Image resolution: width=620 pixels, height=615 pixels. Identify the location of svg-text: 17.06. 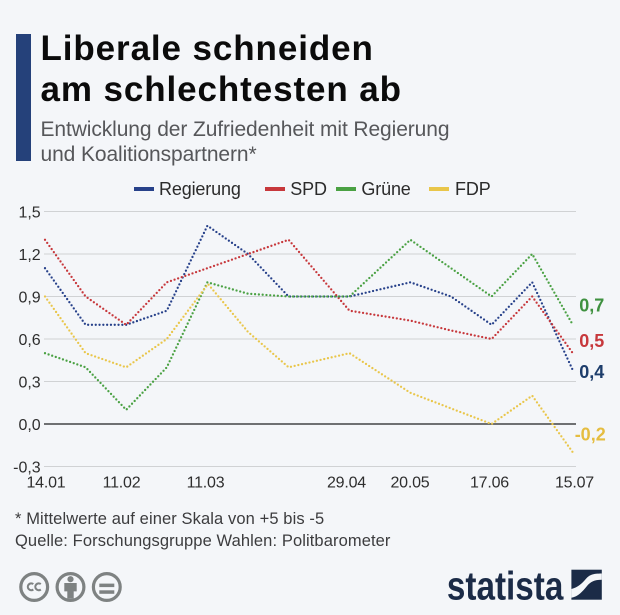
(489, 483).